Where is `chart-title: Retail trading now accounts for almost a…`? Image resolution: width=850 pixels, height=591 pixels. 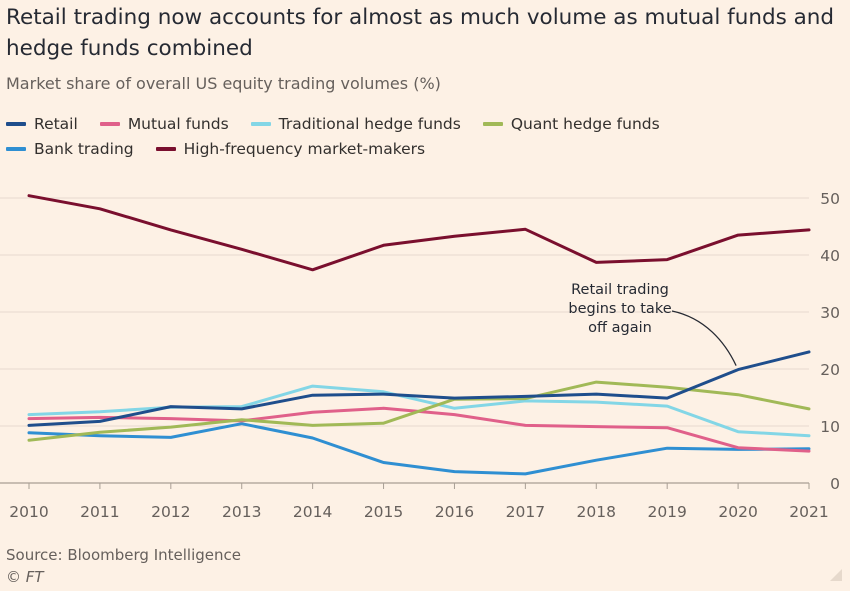
chart-title: Retail trading now accounts for almost a… is located at coordinates (420, 33).